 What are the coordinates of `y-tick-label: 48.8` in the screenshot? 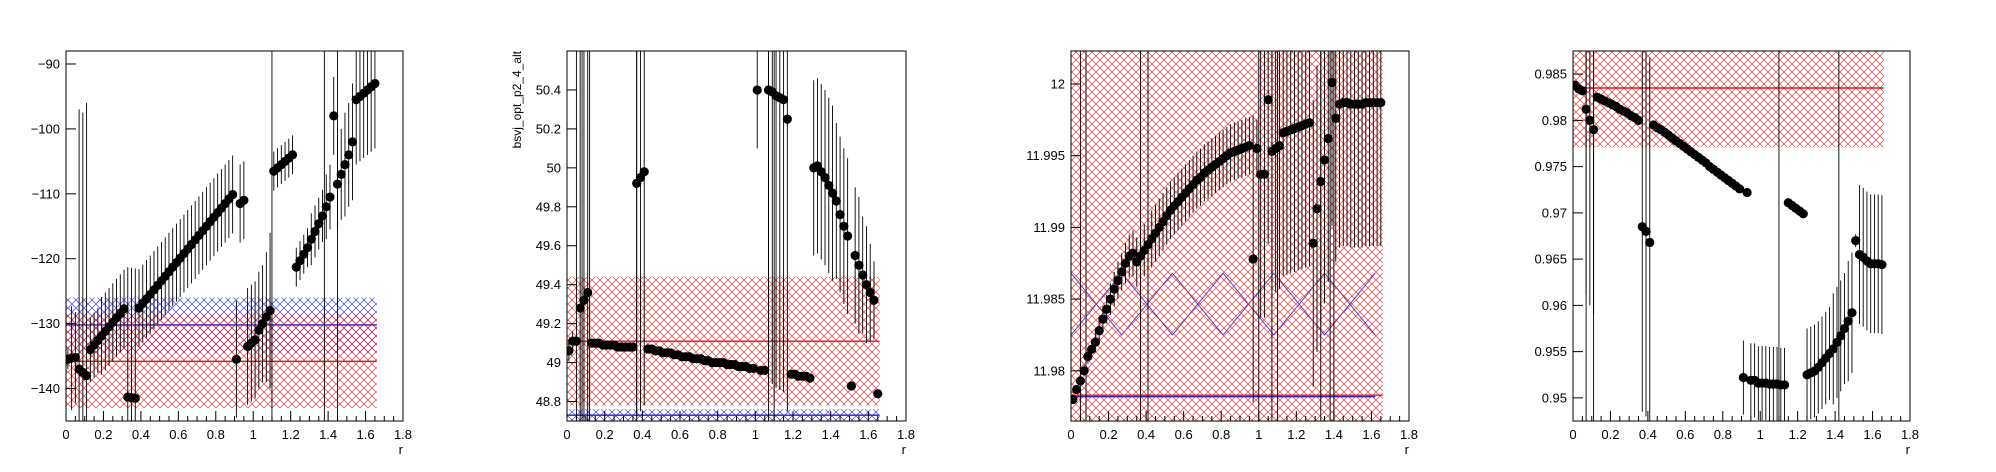 It's located at (548, 401).